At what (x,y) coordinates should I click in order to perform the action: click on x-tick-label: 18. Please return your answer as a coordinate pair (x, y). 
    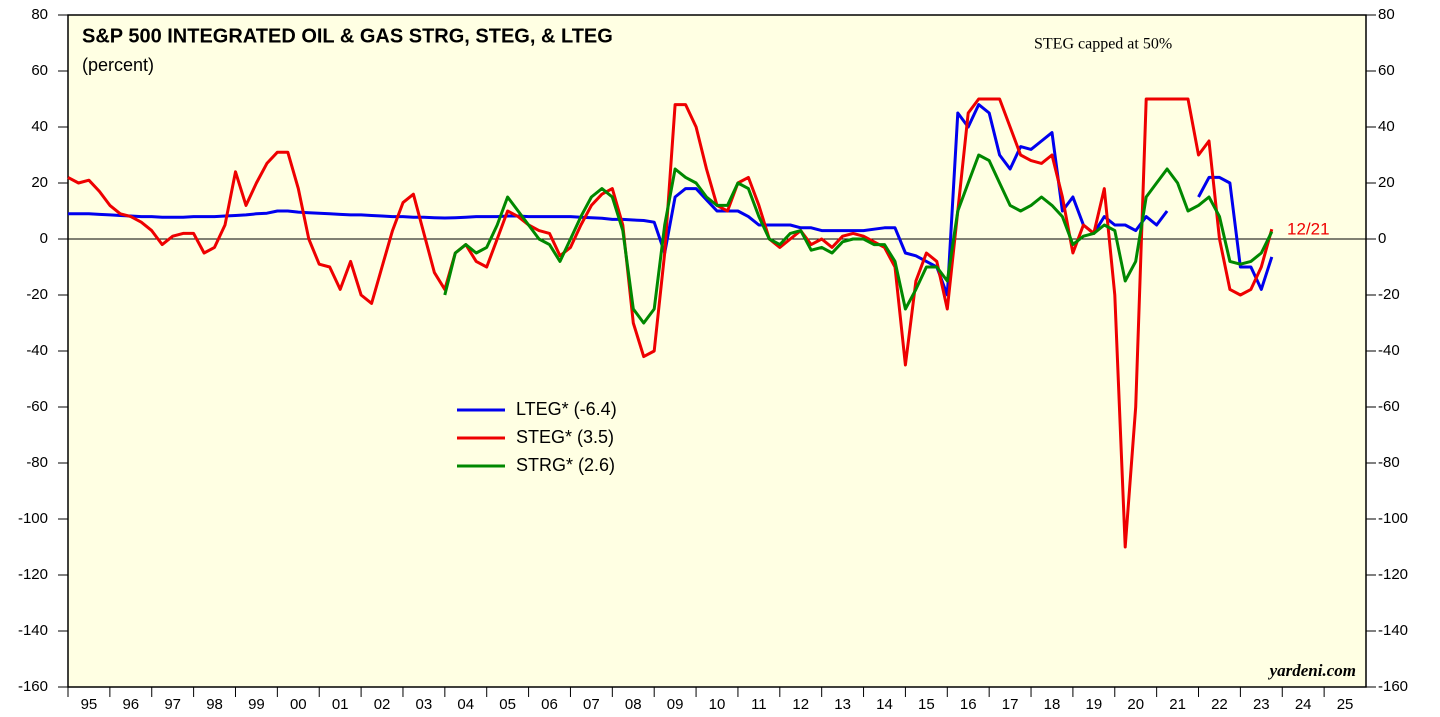
    Looking at the image, I should click on (1052, 704).